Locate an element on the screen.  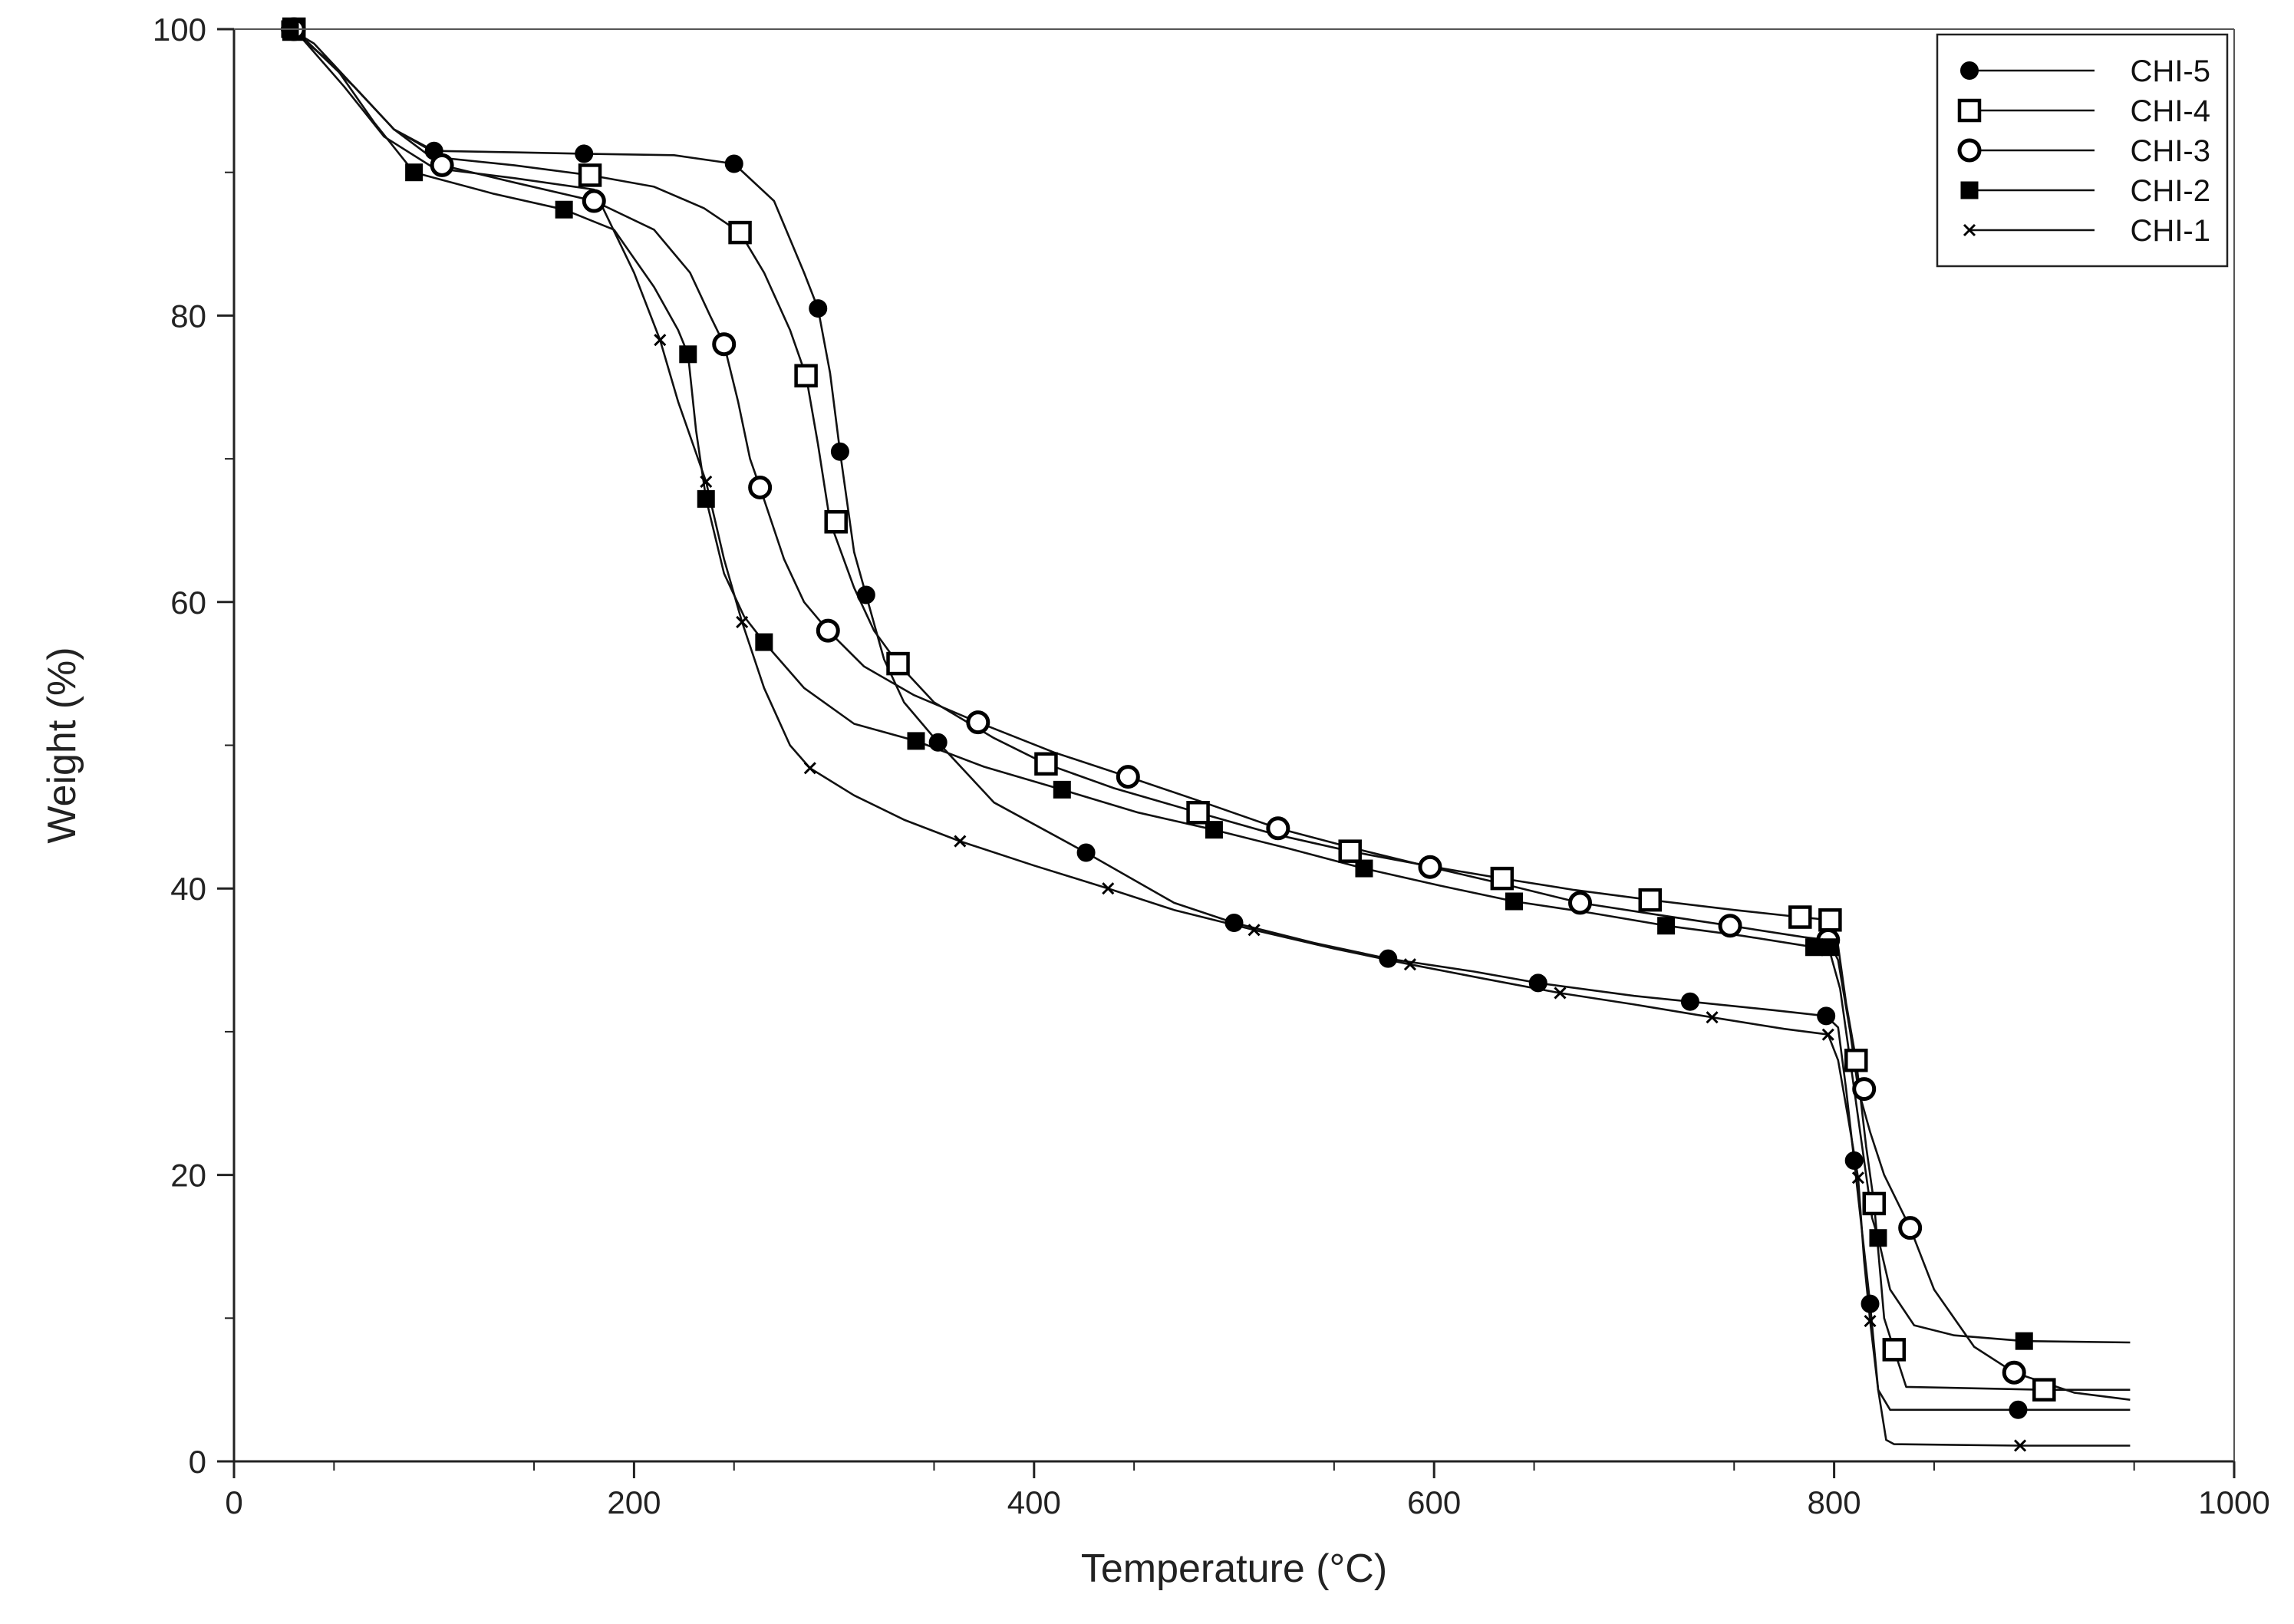
y-tick-label: 40 is located at coordinates (188, 889).